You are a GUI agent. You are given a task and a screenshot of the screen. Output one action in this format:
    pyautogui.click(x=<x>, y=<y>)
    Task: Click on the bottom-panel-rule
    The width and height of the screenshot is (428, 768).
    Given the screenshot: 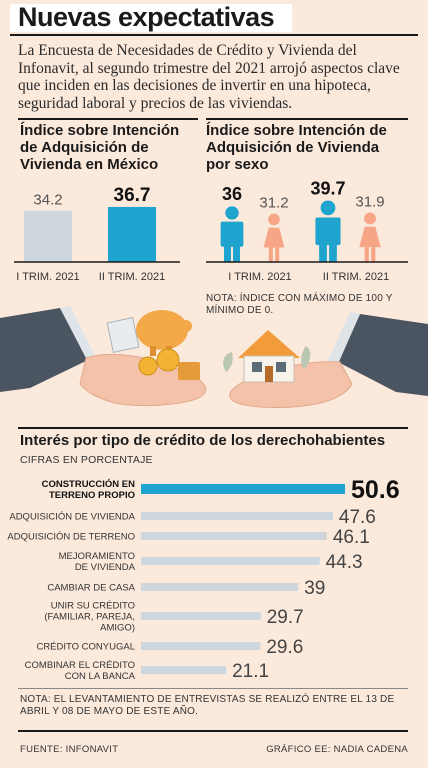 What is the action you would take?
    pyautogui.click(x=213, y=428)
    